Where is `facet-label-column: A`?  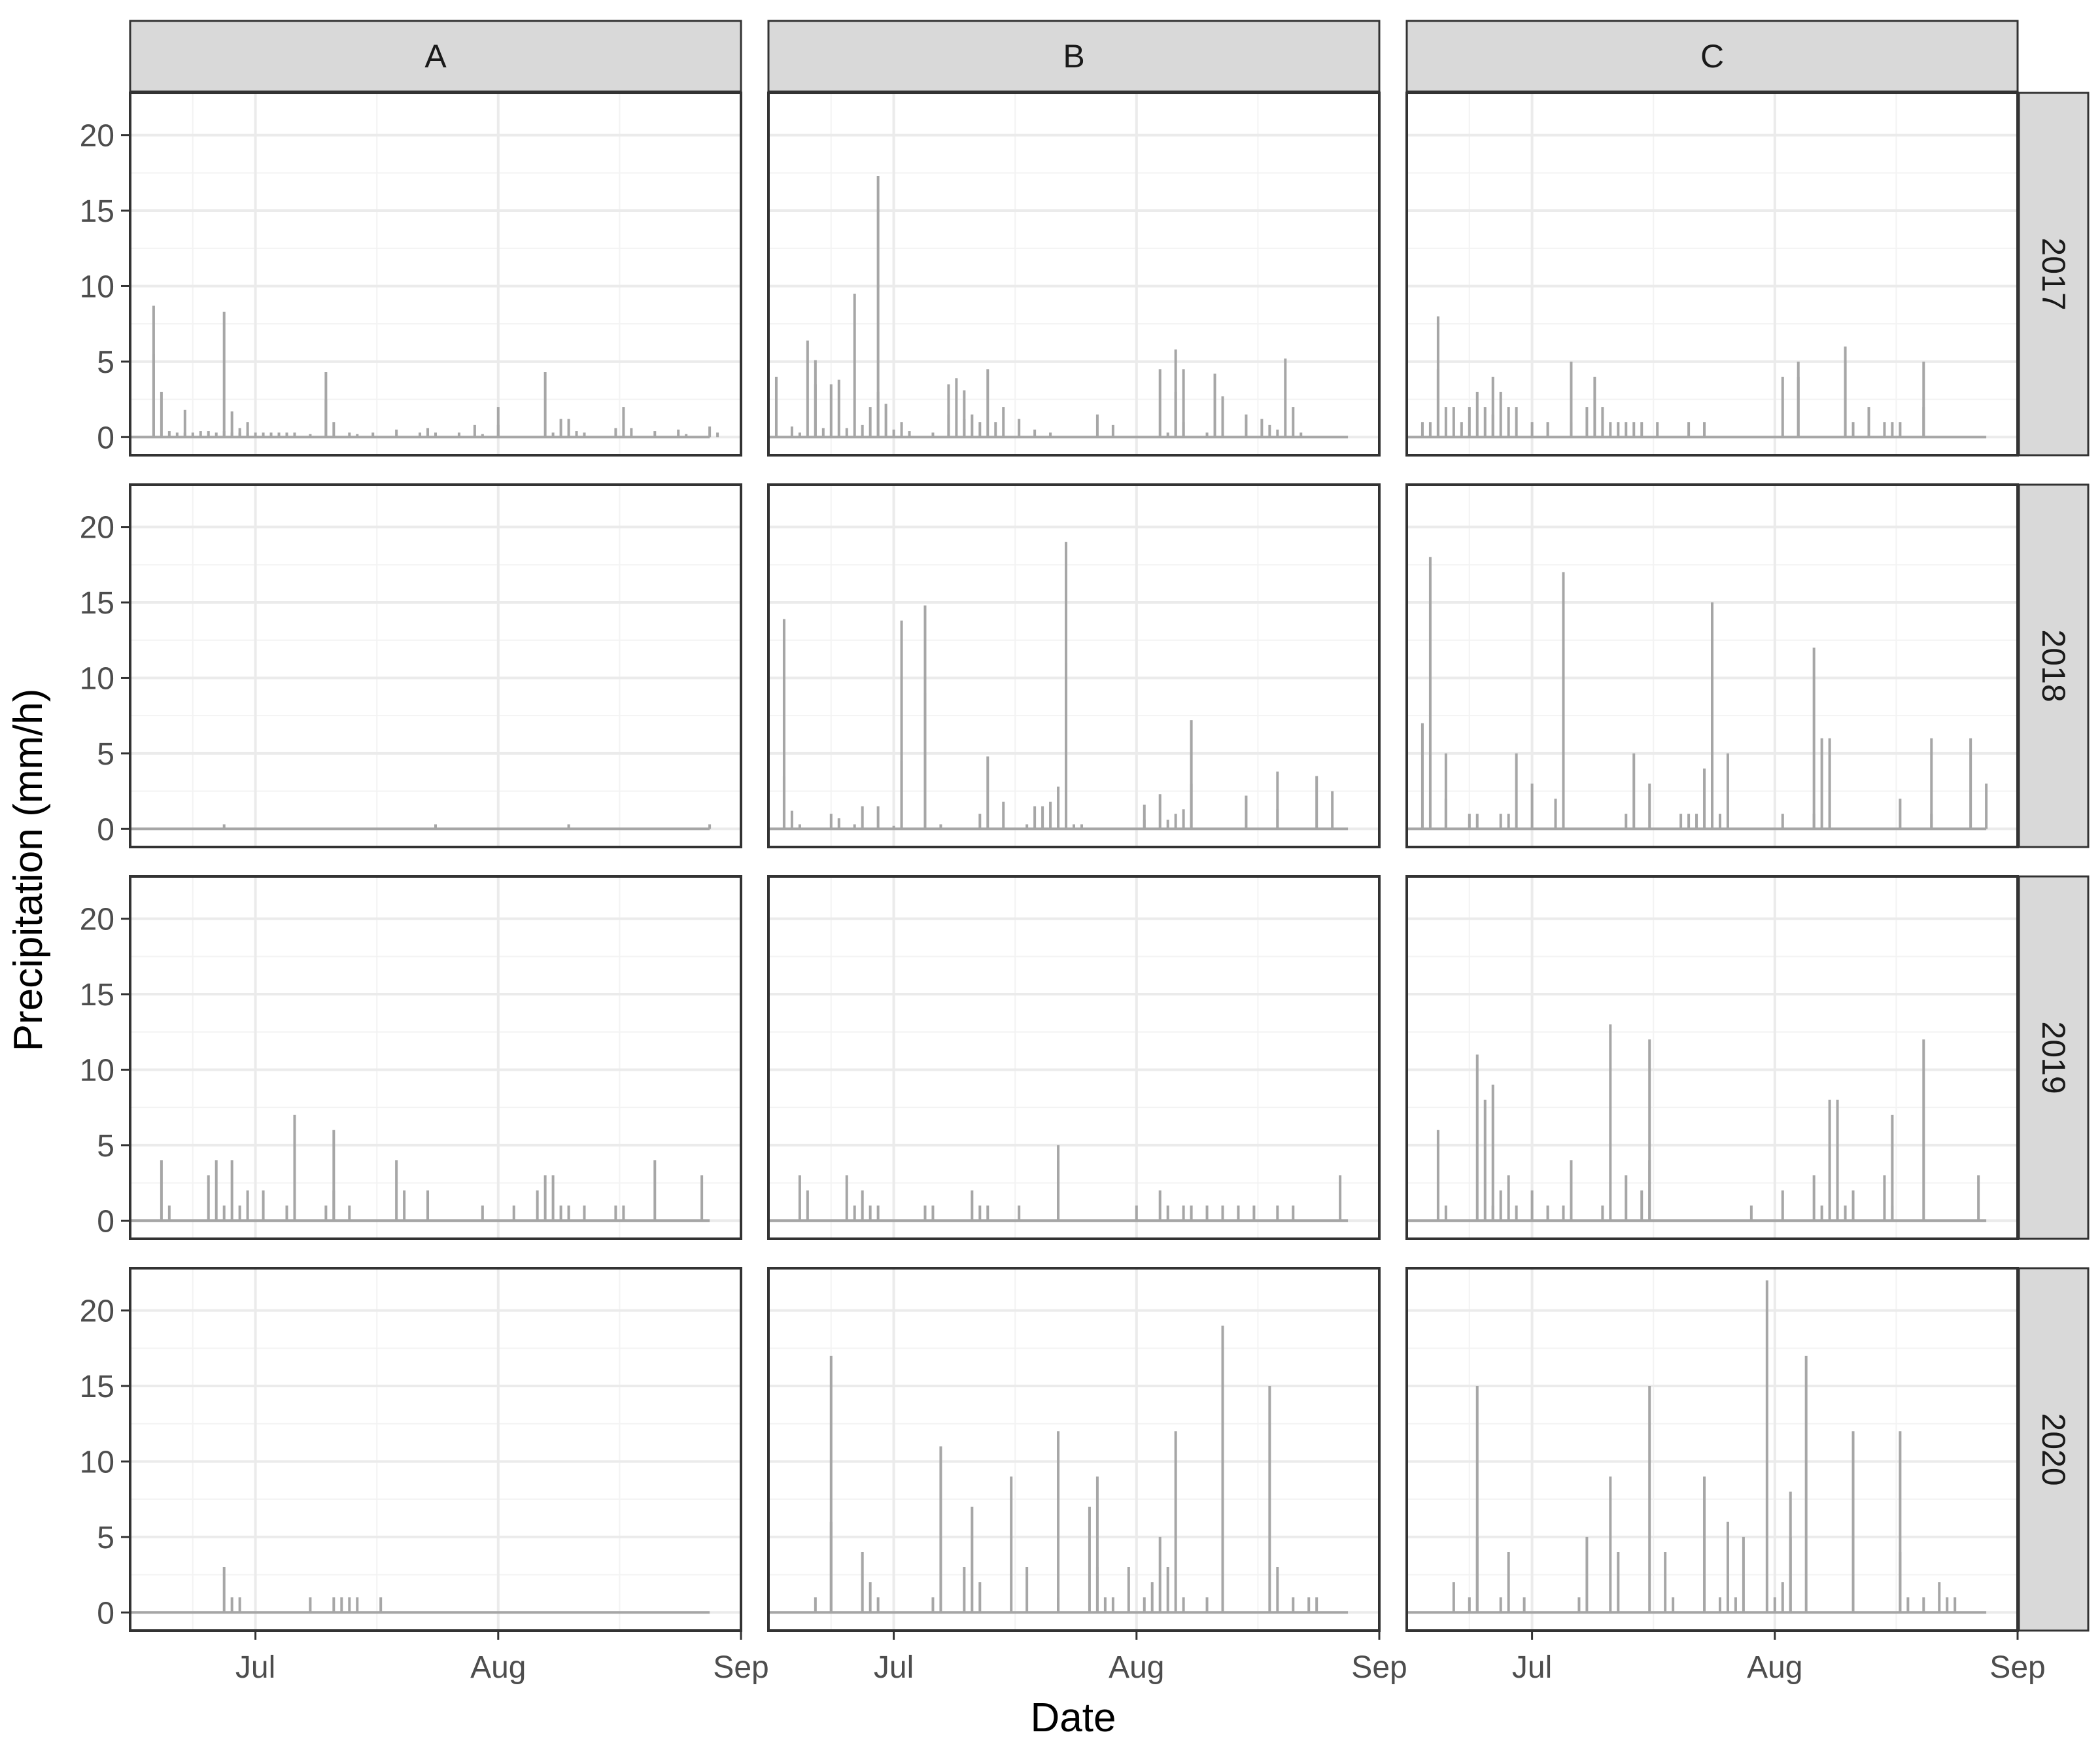
facet-label-column: A is located at coordinates (435, 56).